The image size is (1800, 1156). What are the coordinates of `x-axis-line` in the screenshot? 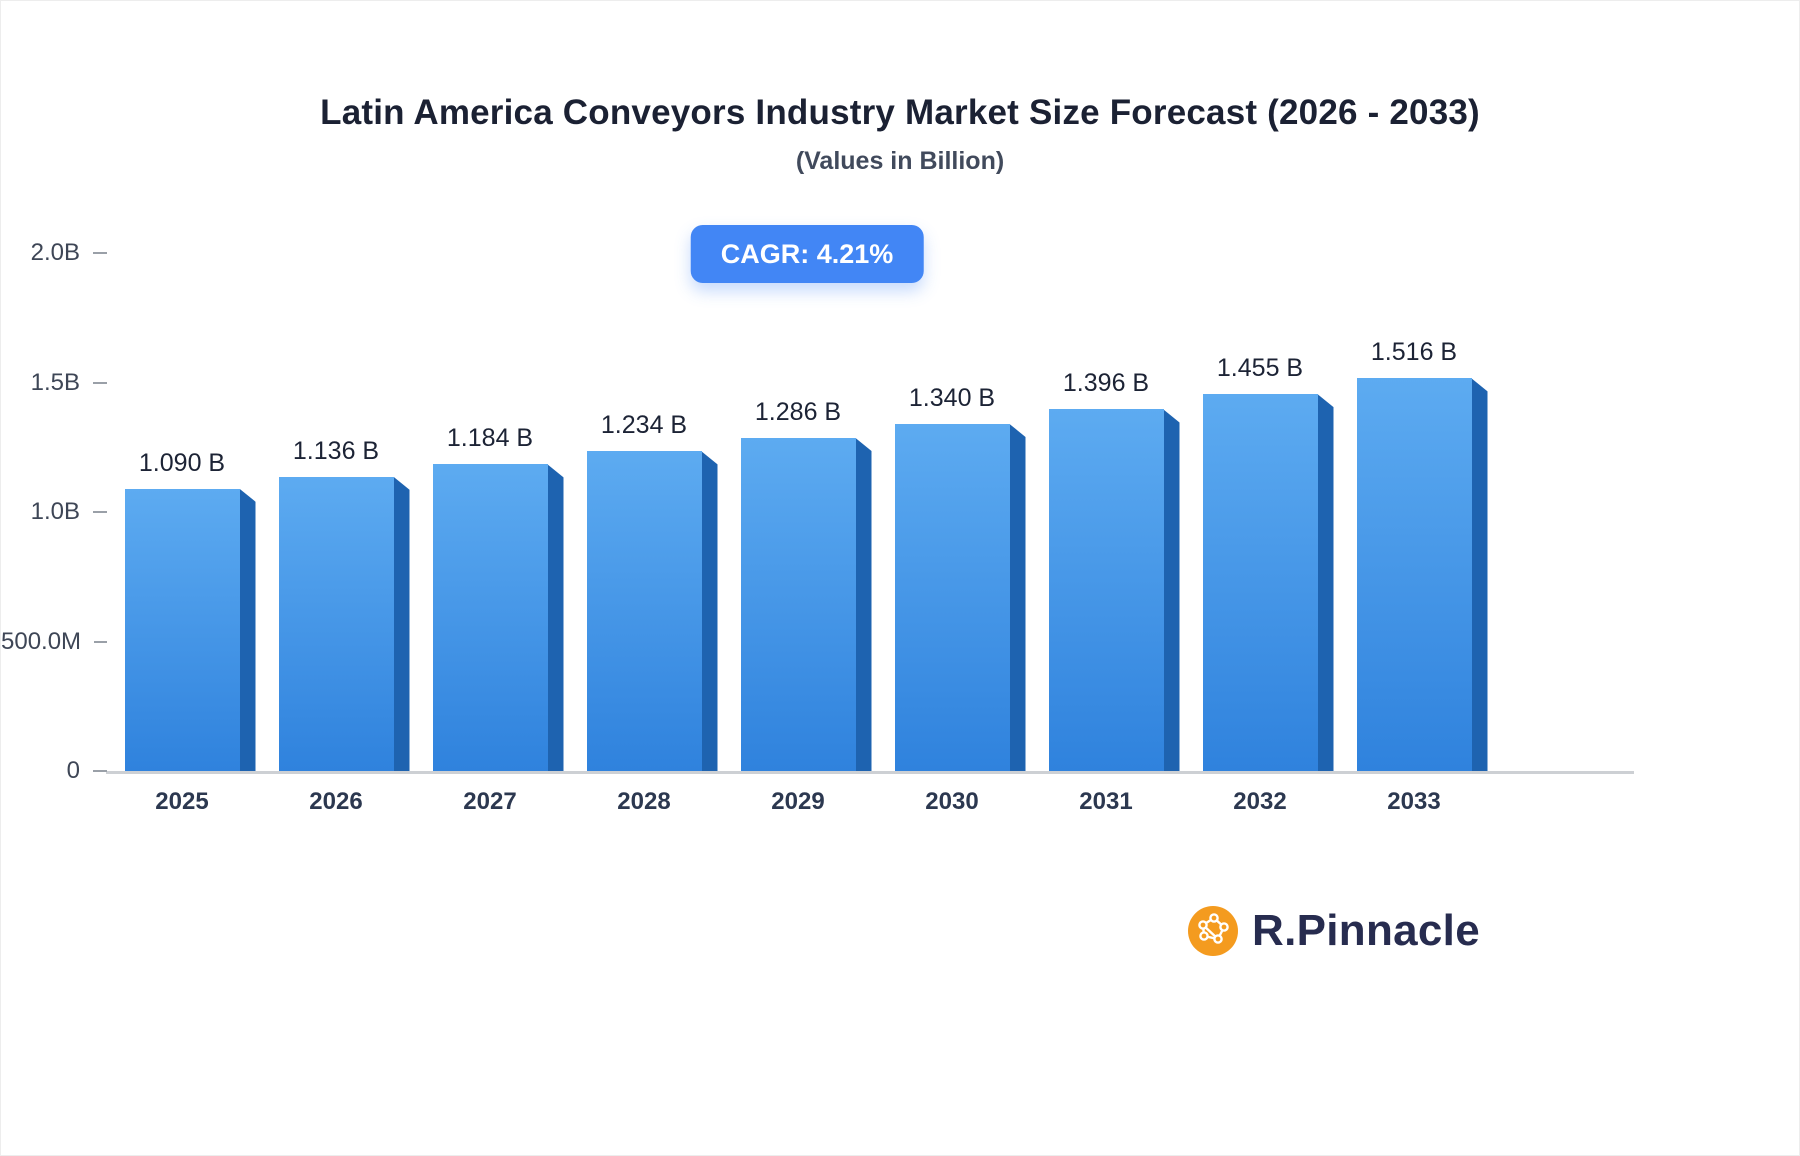 It's located at (870, 772).